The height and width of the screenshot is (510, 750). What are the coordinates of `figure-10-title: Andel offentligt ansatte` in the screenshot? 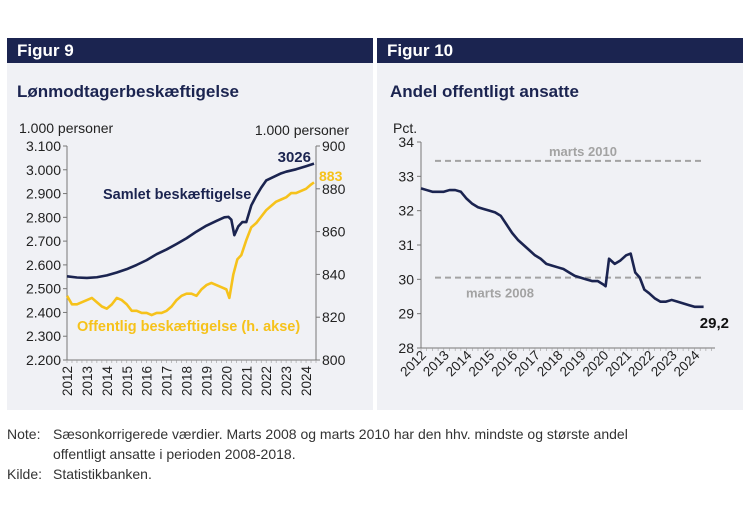 It's located at (484, 91).